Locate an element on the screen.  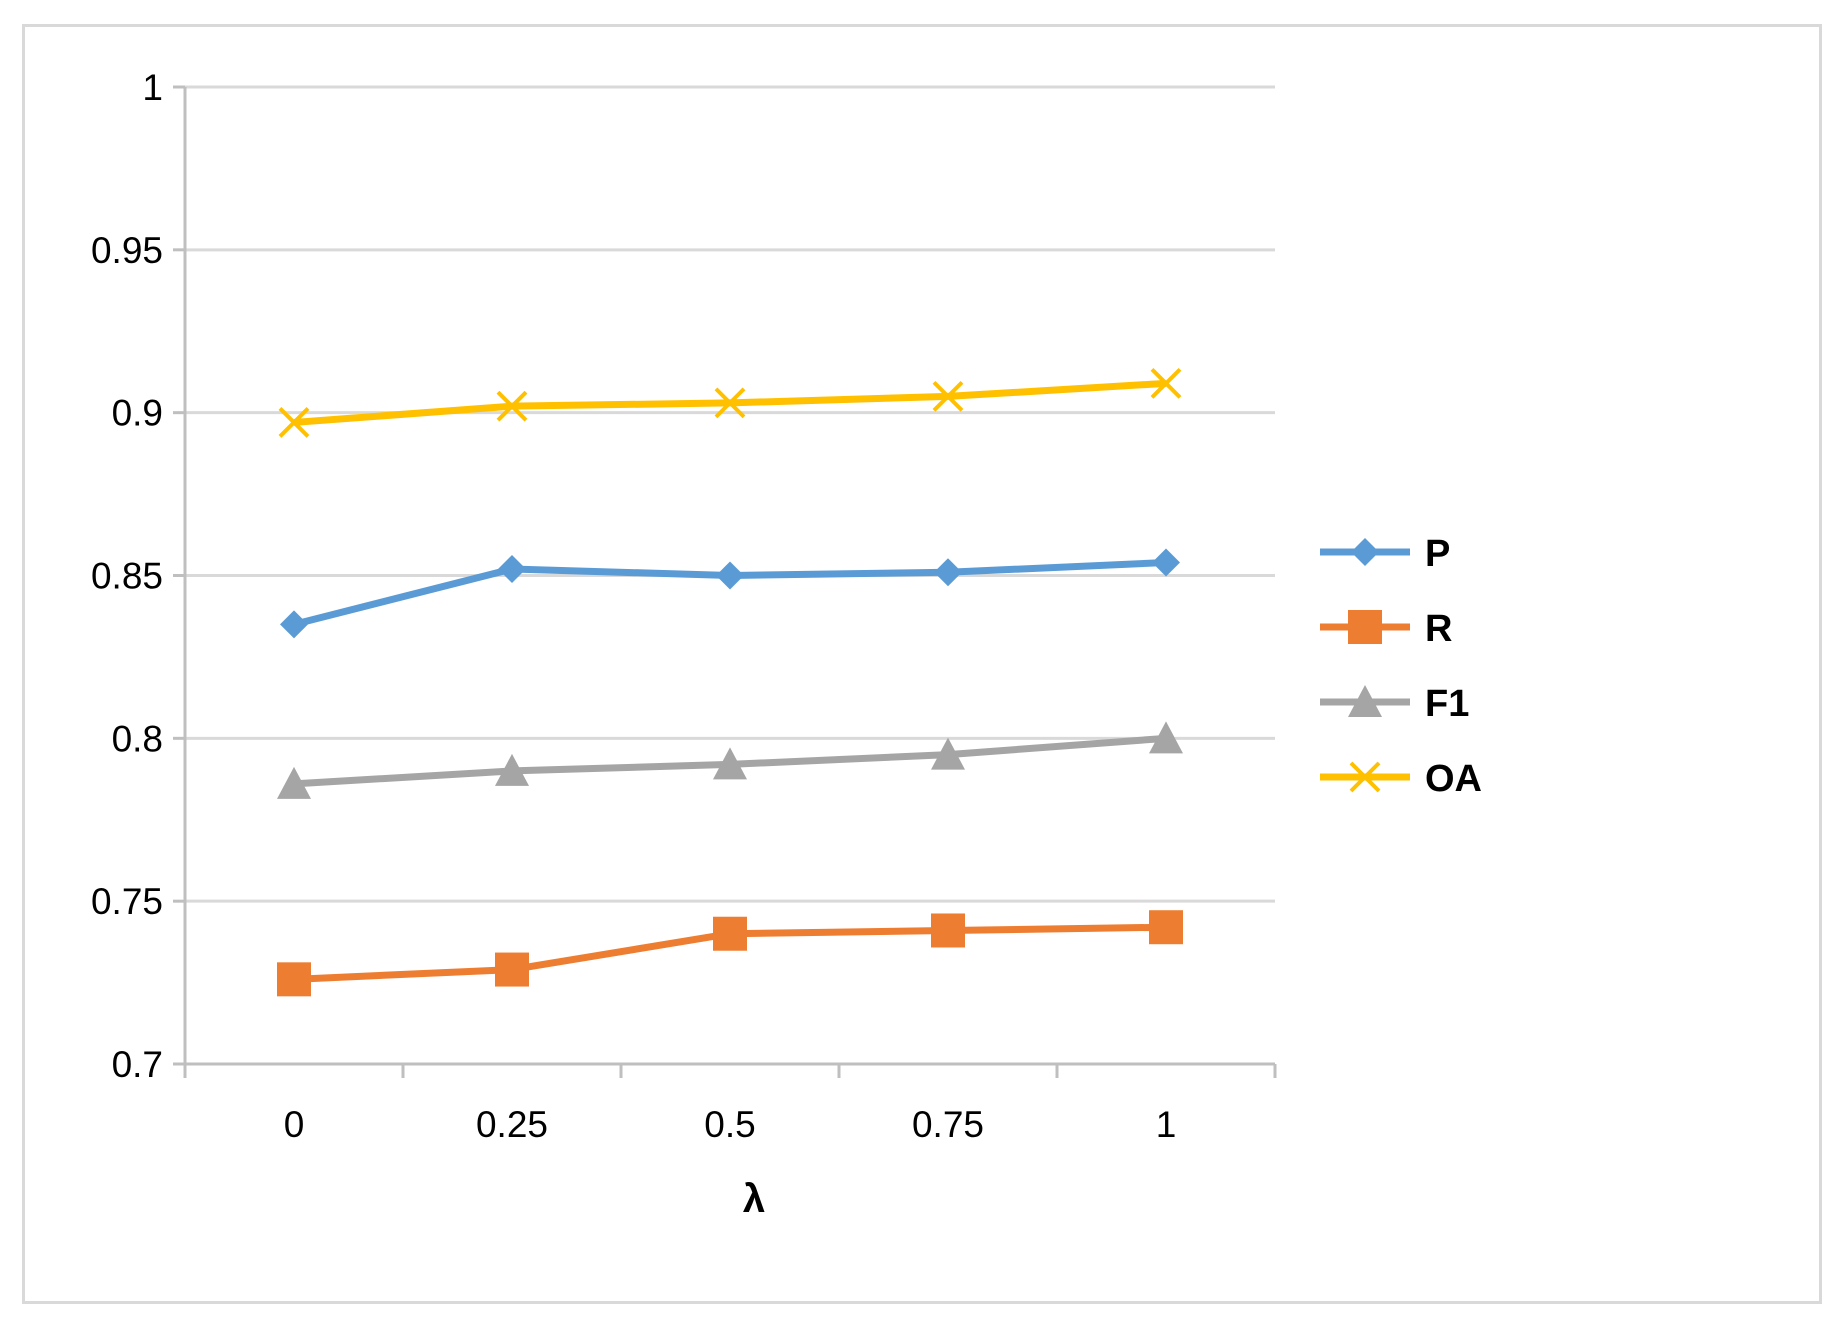
x-tick-label: 0.25 is located at coordinates (512, 1124).